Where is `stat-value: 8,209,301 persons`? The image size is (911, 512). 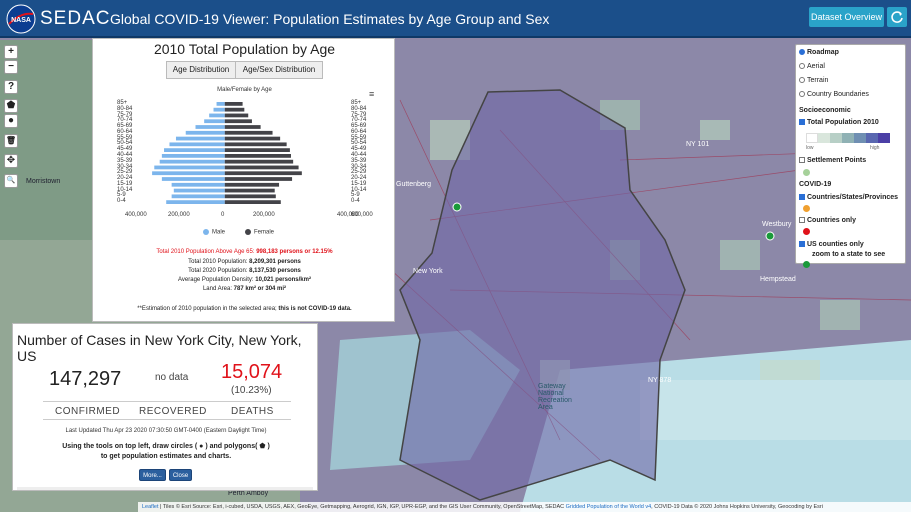 stat-value: 8,209,301 persons is located at coordinates (275, 262).